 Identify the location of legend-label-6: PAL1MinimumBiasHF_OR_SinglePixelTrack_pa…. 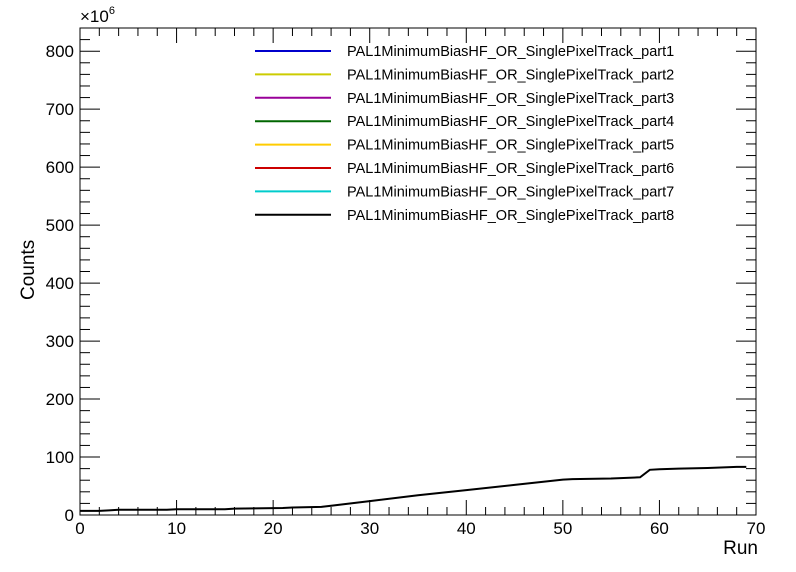
(510, 169).